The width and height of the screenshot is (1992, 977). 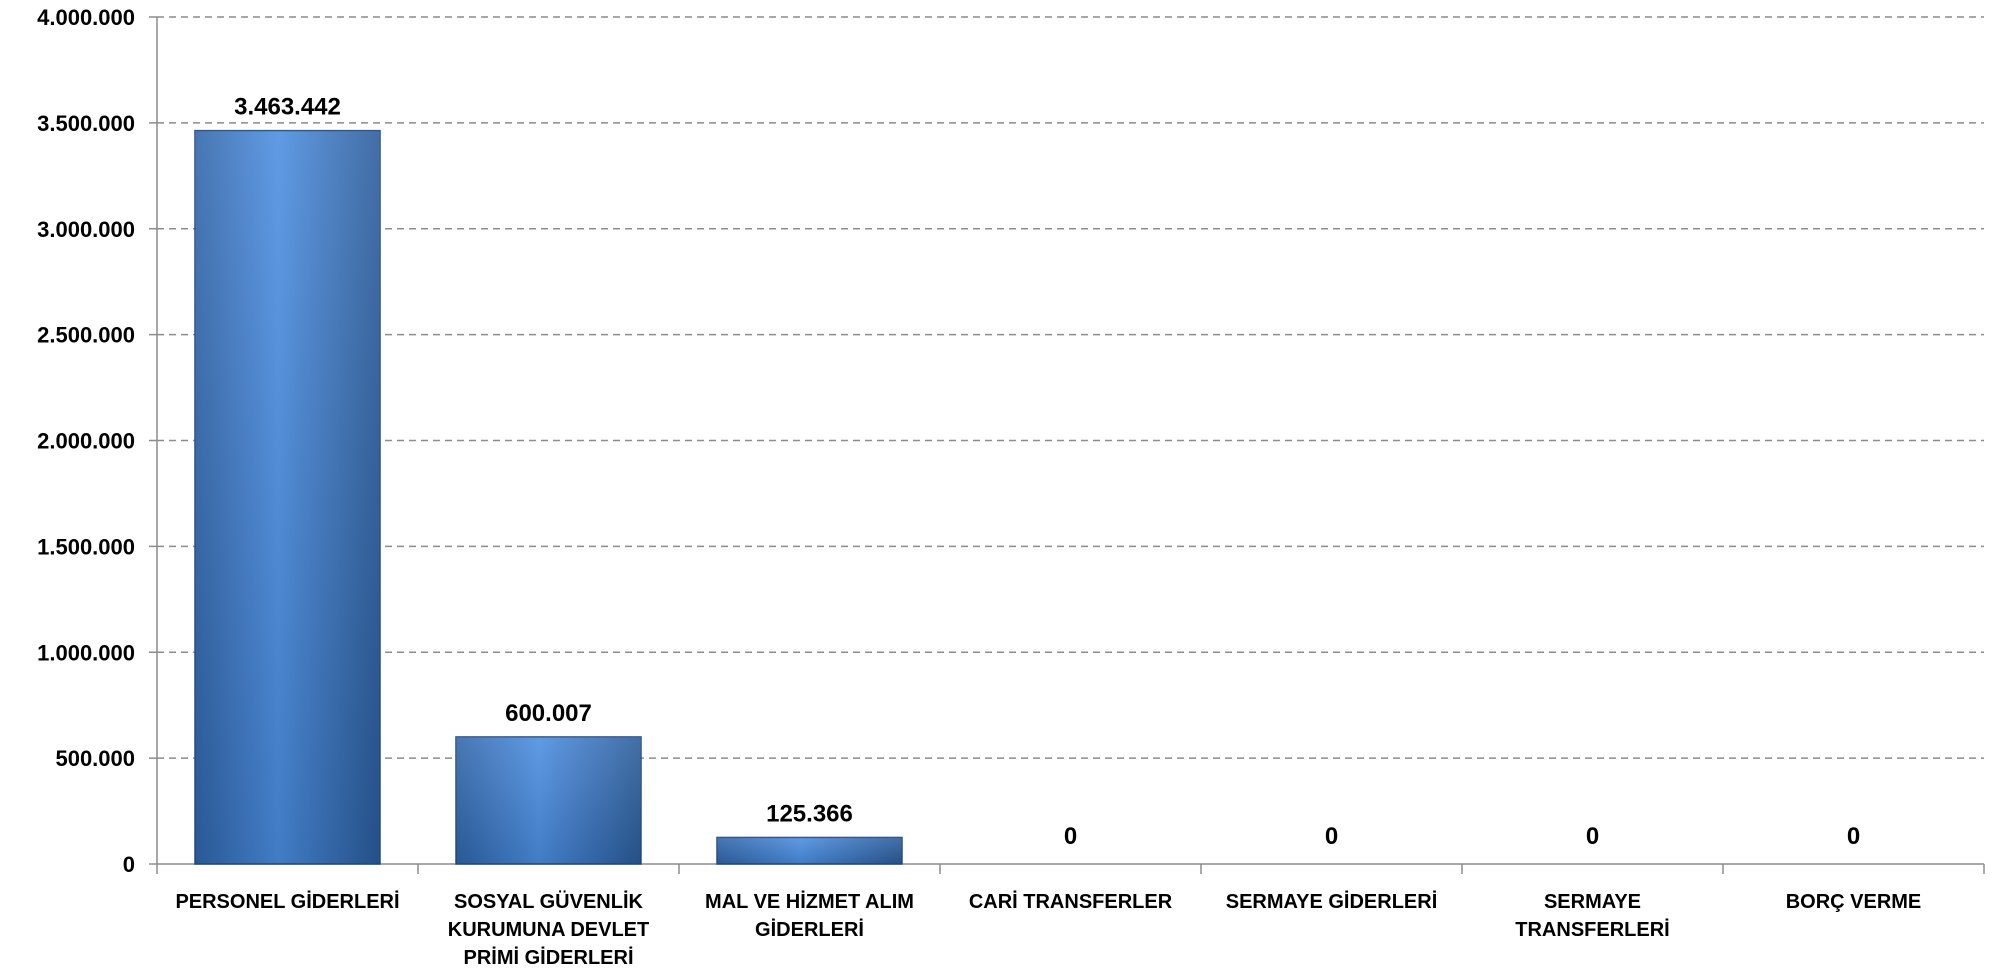 I want to click on y-tick-label: 2.500.000, so click(x=86, y=335).